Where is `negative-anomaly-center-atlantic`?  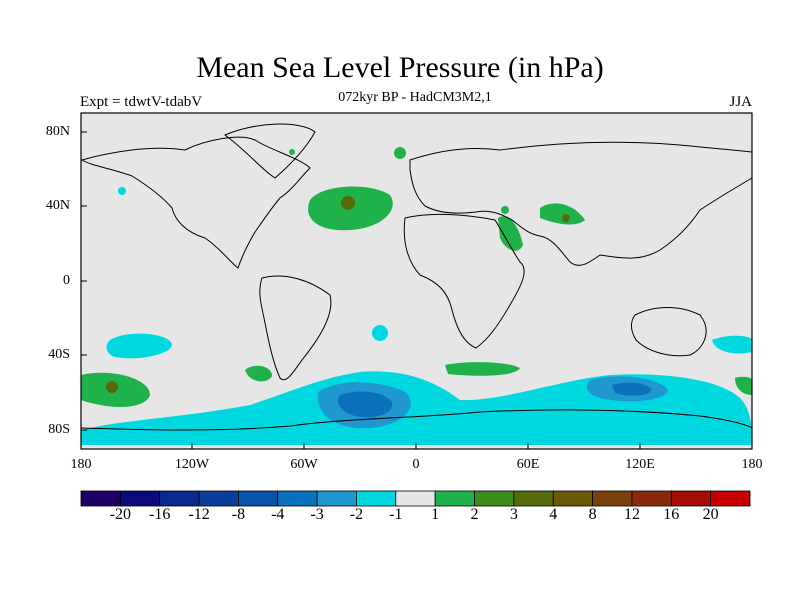
negative-anomaly-center-atlantic is located at coordinates (365, 404).